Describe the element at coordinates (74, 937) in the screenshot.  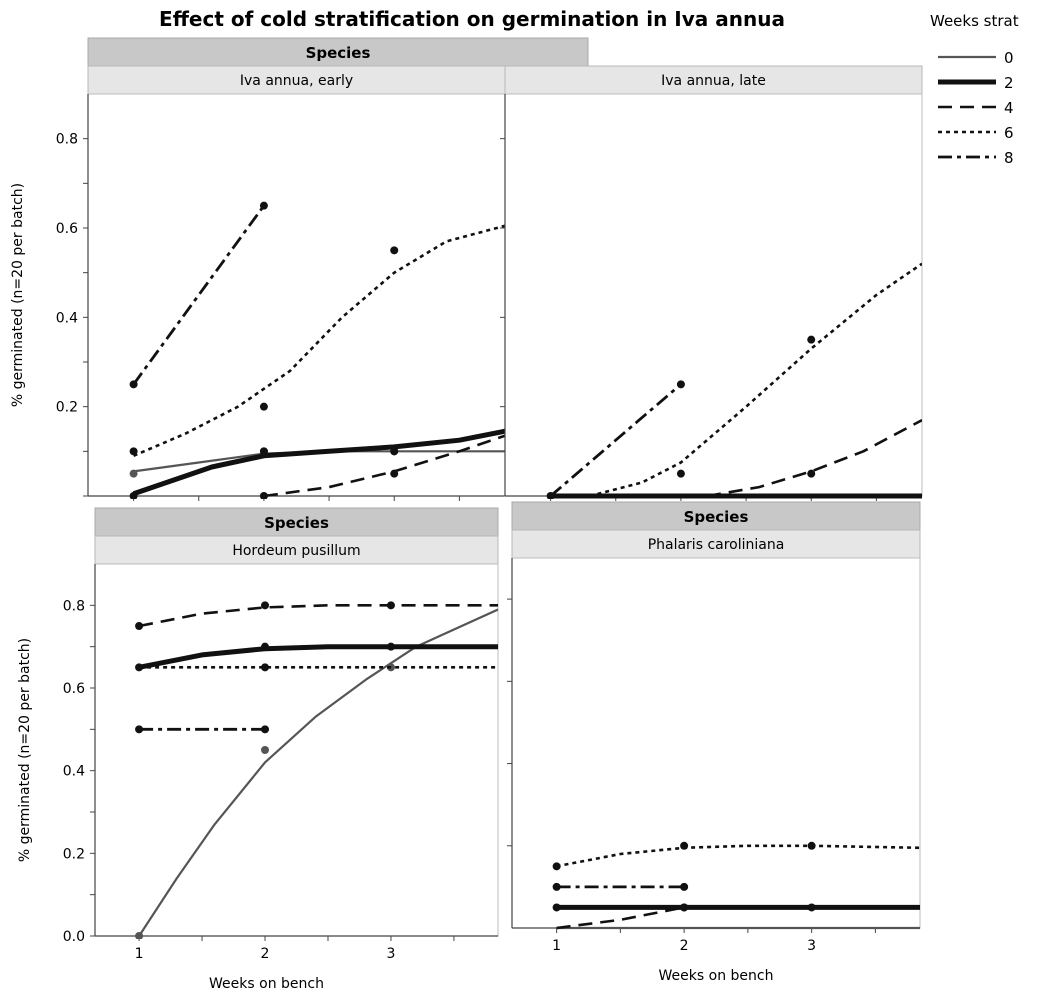
I see `y-tick-label: 0.0` at that location.